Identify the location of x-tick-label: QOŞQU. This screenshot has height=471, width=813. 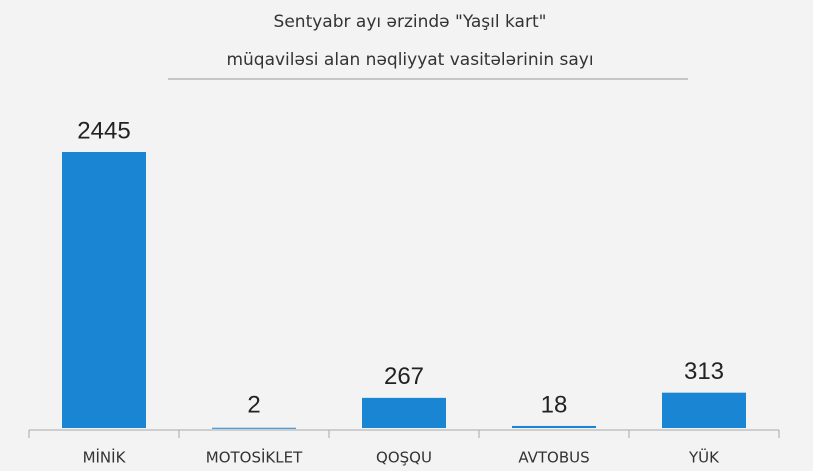
(404, 458).